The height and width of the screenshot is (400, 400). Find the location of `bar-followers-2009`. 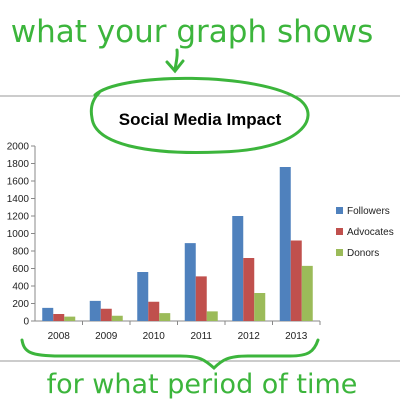

bar-followers-2009 is located at coordinates (95, 310).